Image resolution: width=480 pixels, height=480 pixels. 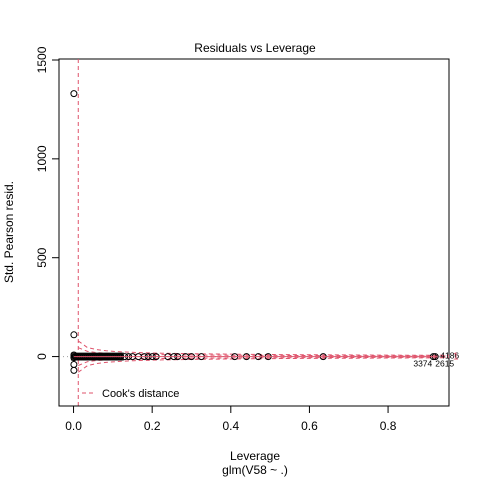 I want to click on legend: Cook's distance, so click(x=130, y=394).